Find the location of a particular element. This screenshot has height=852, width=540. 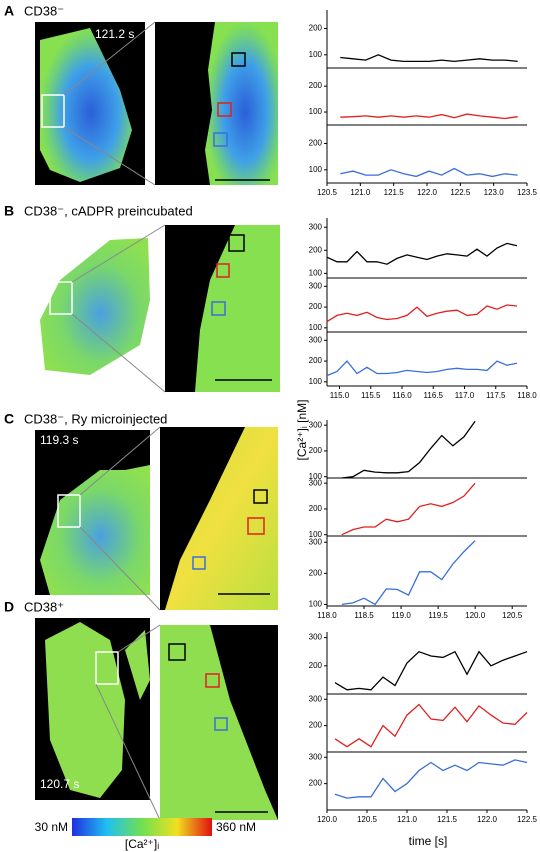

time-label: 119.3 s is located at coordinates (59, 440).